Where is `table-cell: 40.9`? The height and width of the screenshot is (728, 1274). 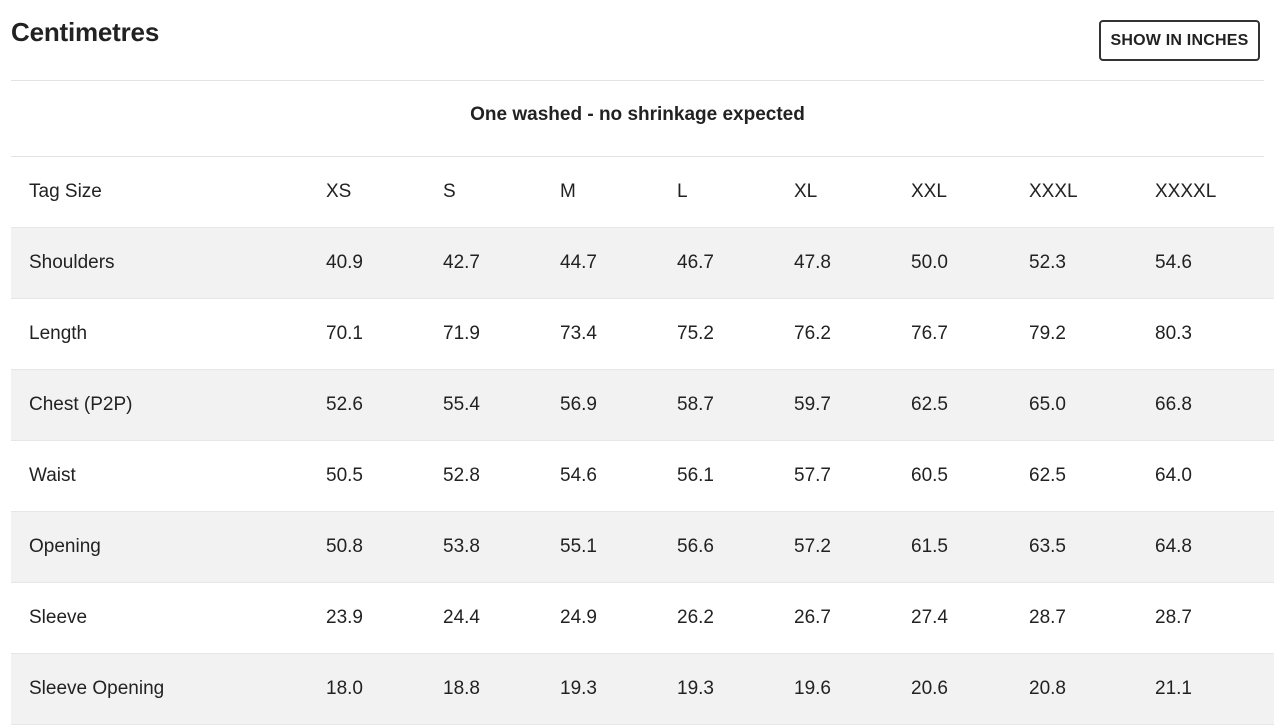 table-cell: 40.9 is located at coordinates (344, 262).